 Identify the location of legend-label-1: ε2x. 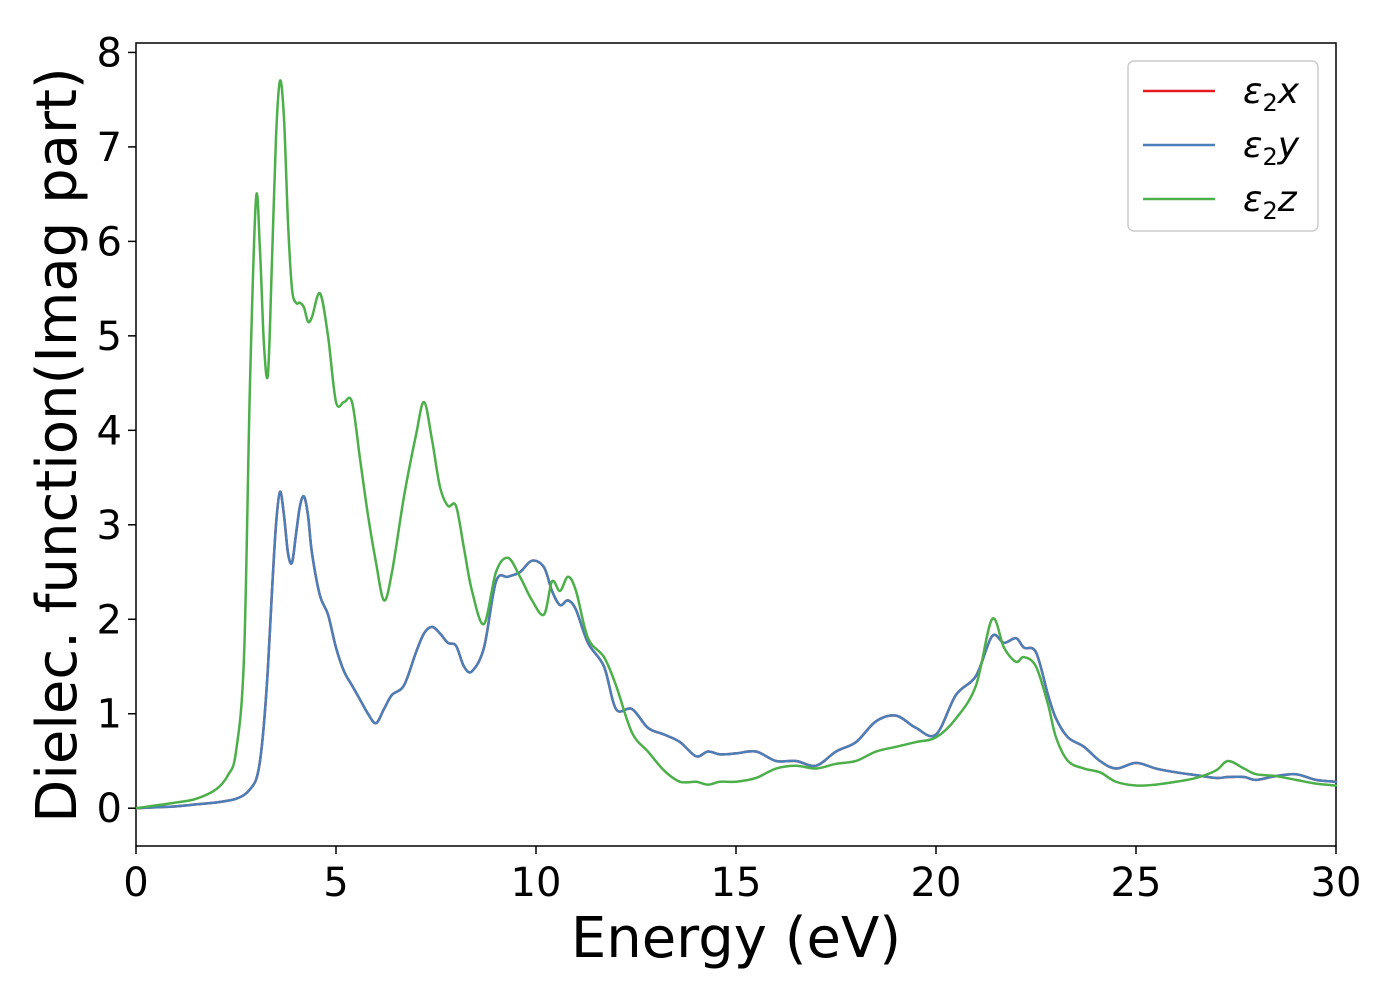
(1271, 94).